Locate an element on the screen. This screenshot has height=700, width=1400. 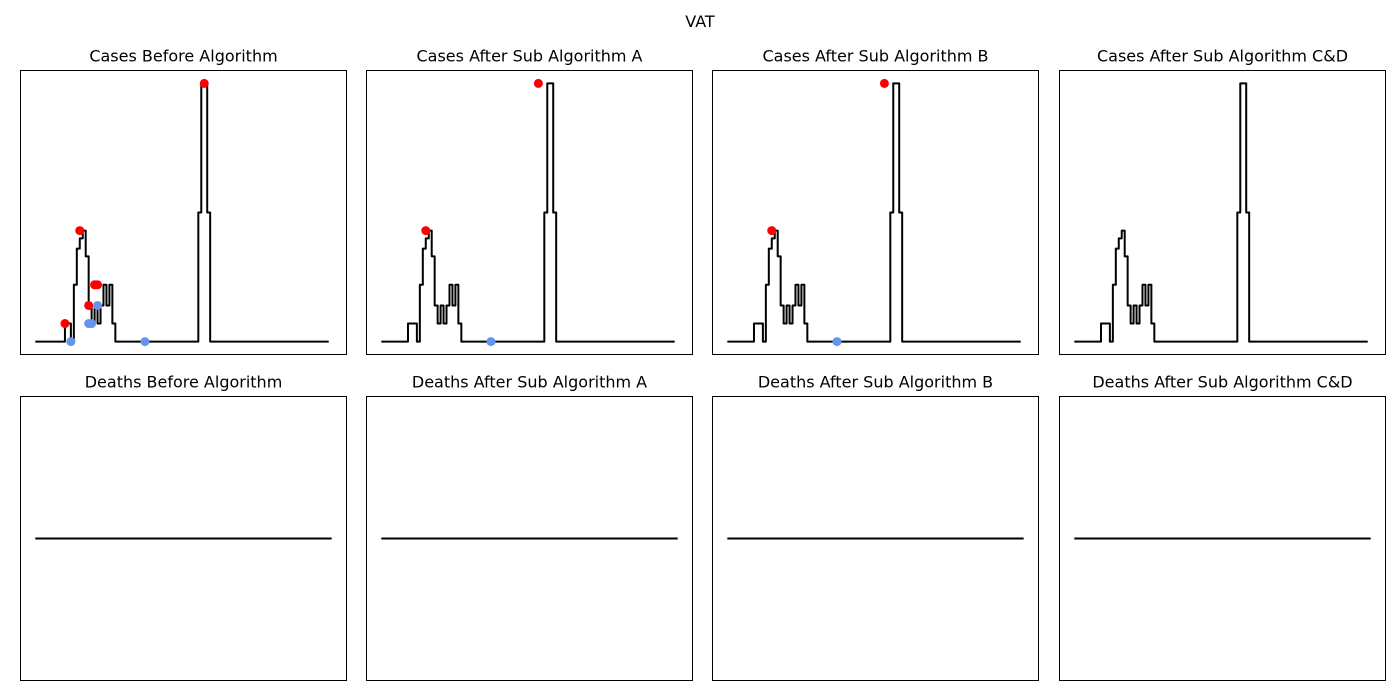
subplot: Deaths After Sub Algorithm C&D is located at coordinates (1222, 527).